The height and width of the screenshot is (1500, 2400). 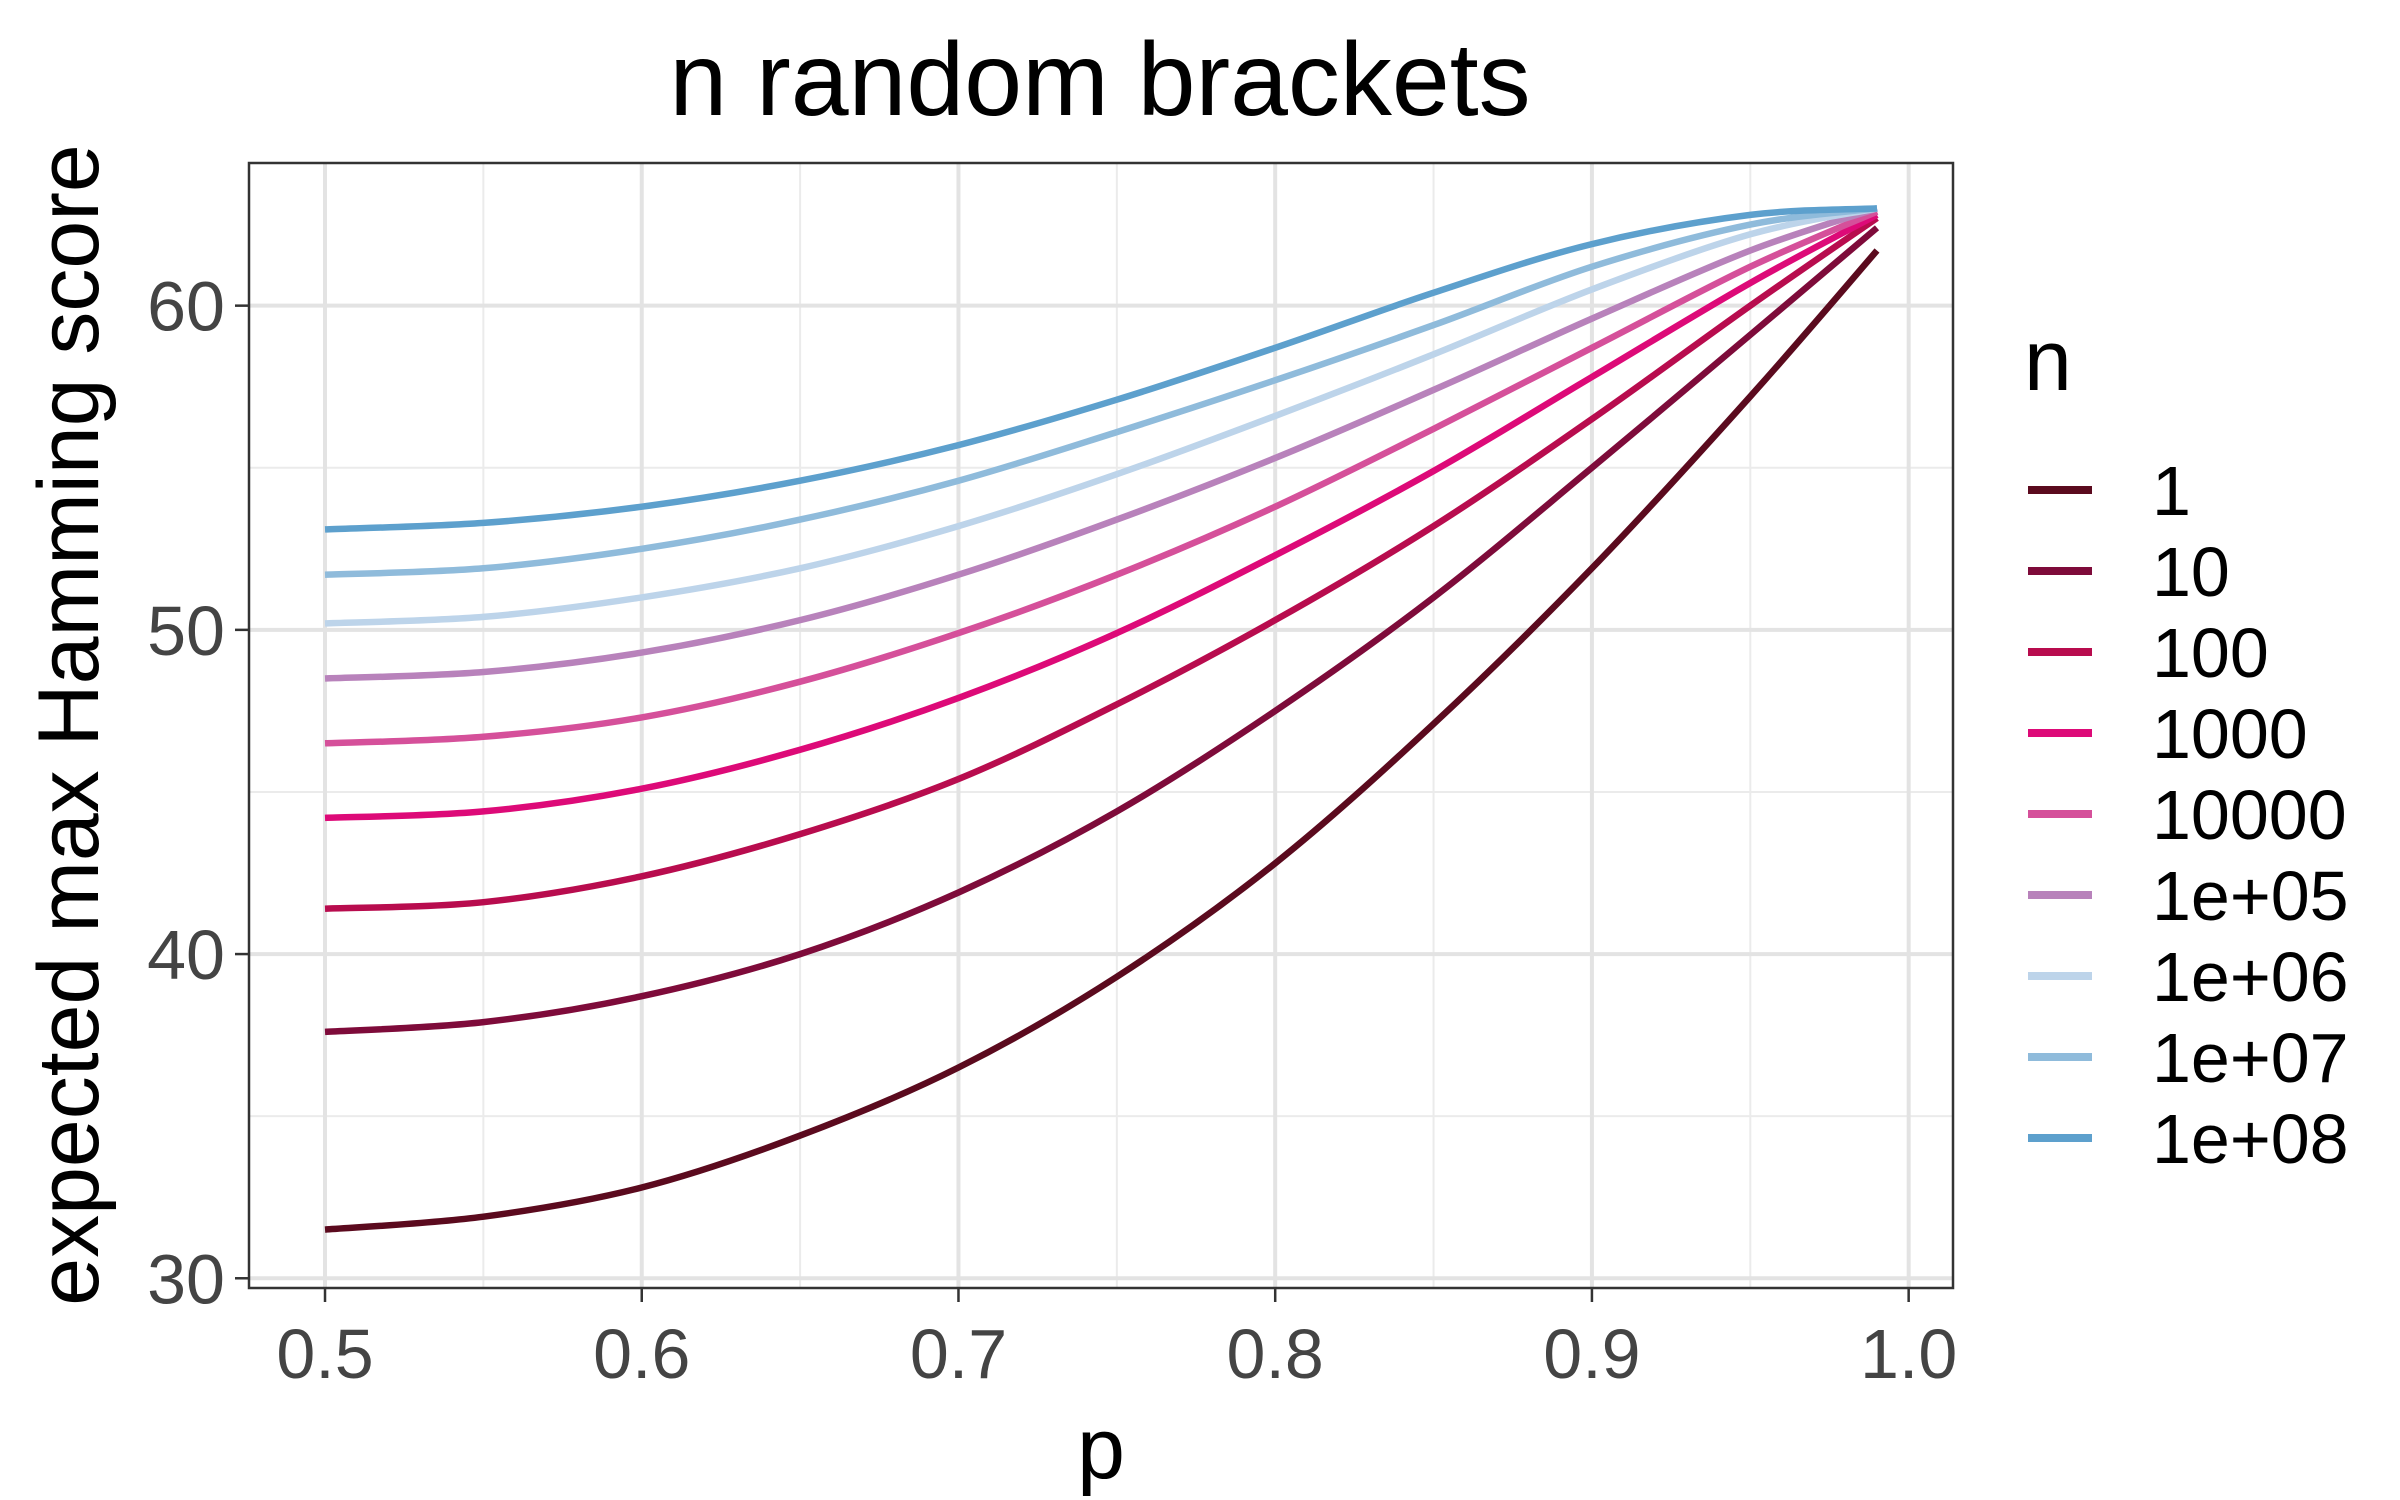 What do you see at coordinates (186, 631) in the screenshot?
I see `y-tick-label: 50` at bounding box center [186, 631].